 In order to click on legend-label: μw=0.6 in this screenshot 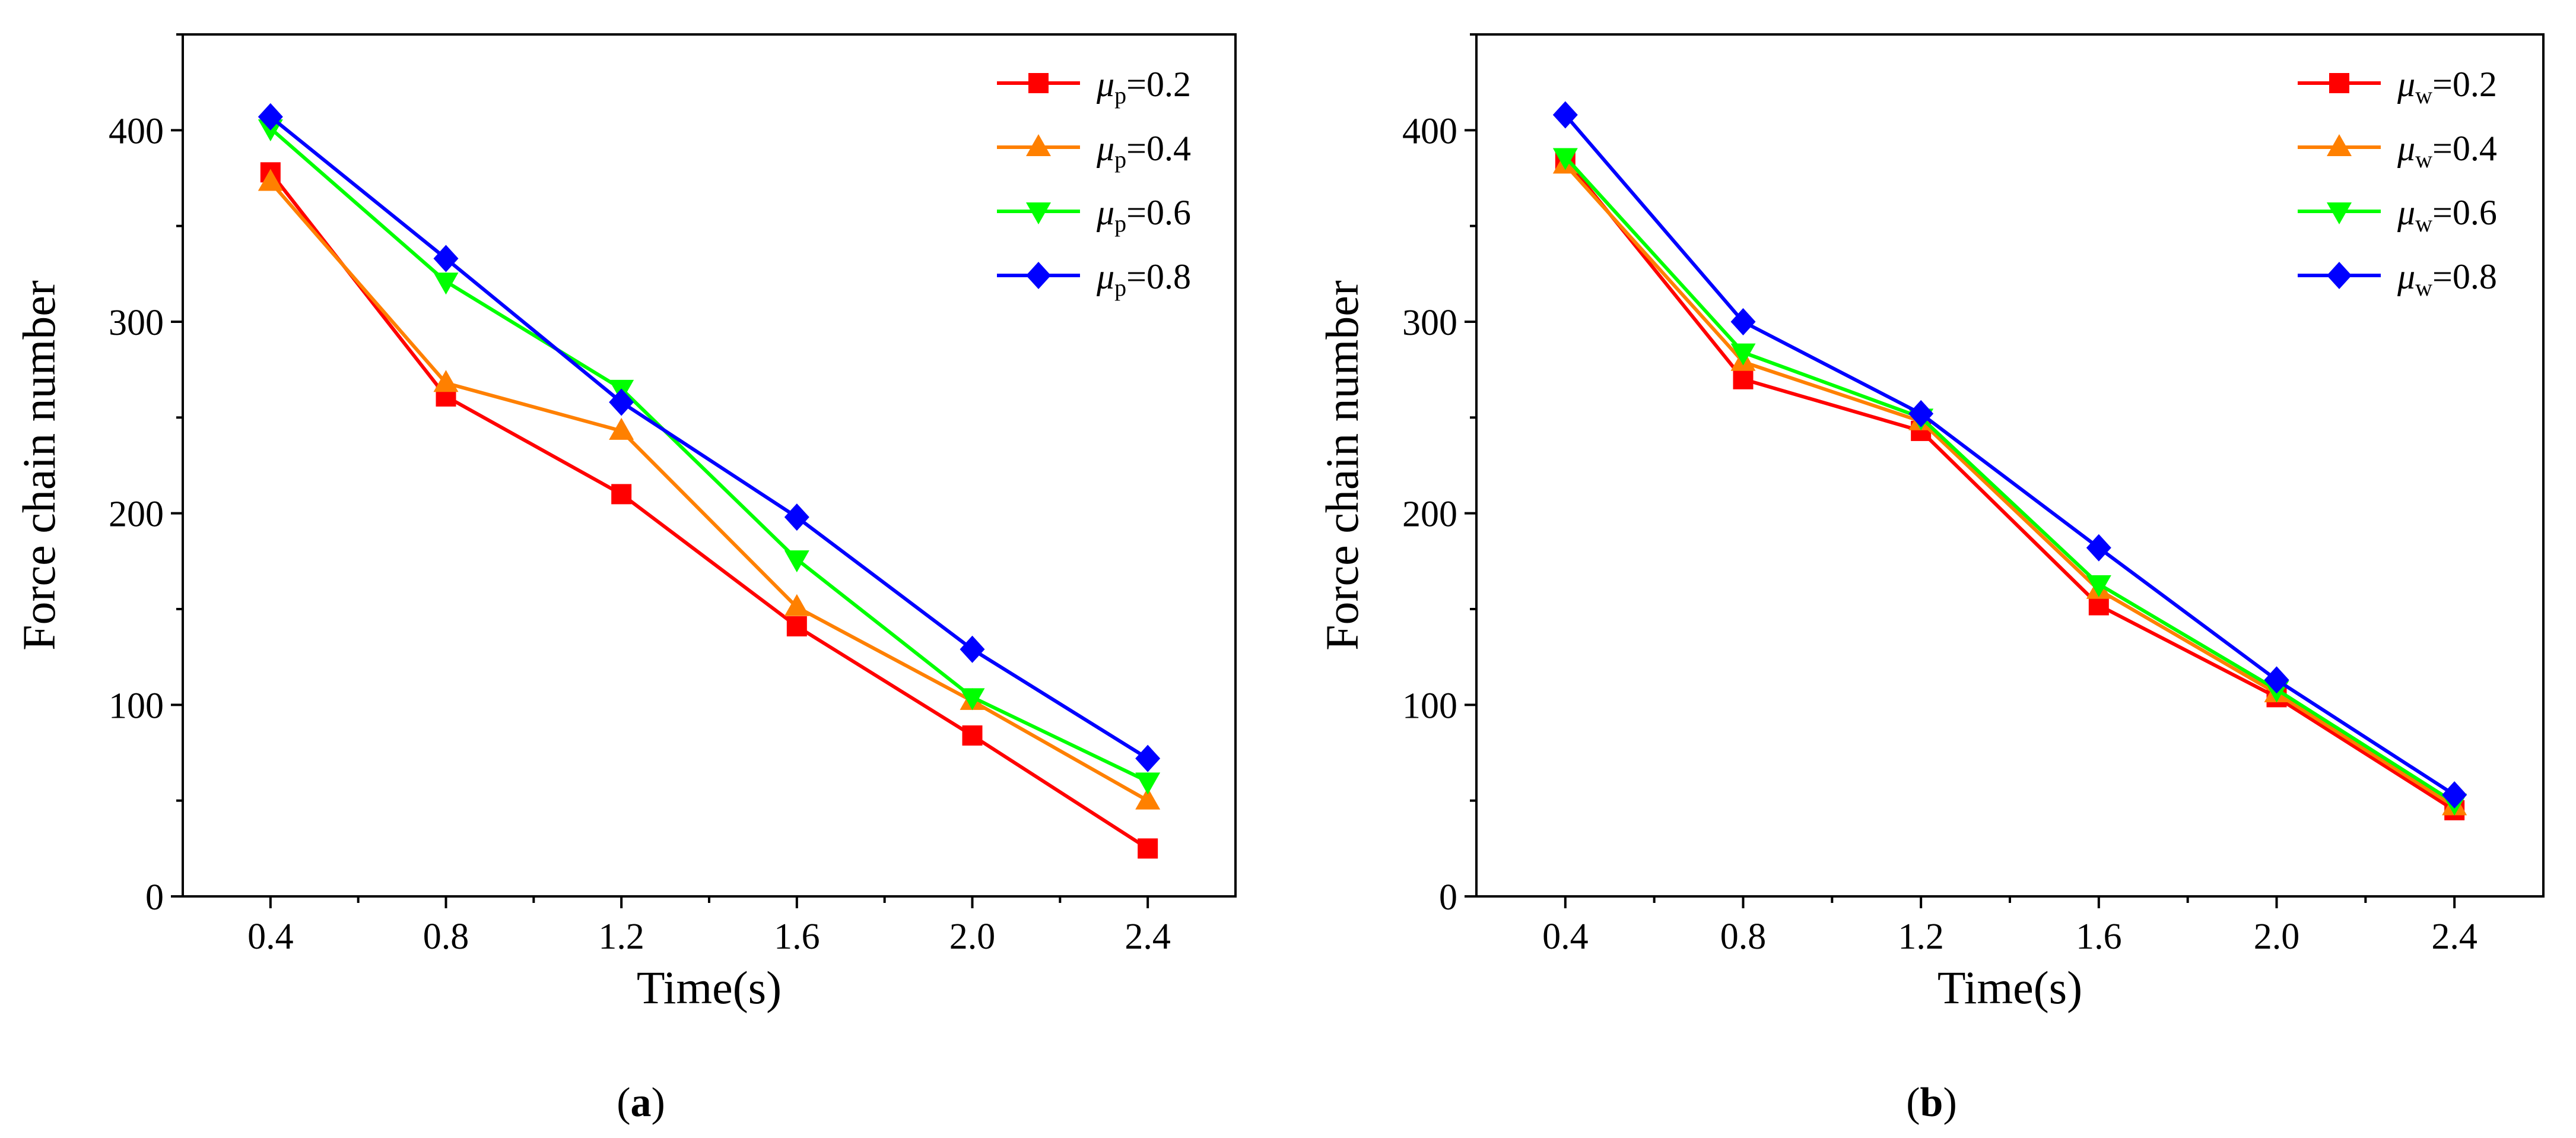, I will do `click(2447, 215)`.